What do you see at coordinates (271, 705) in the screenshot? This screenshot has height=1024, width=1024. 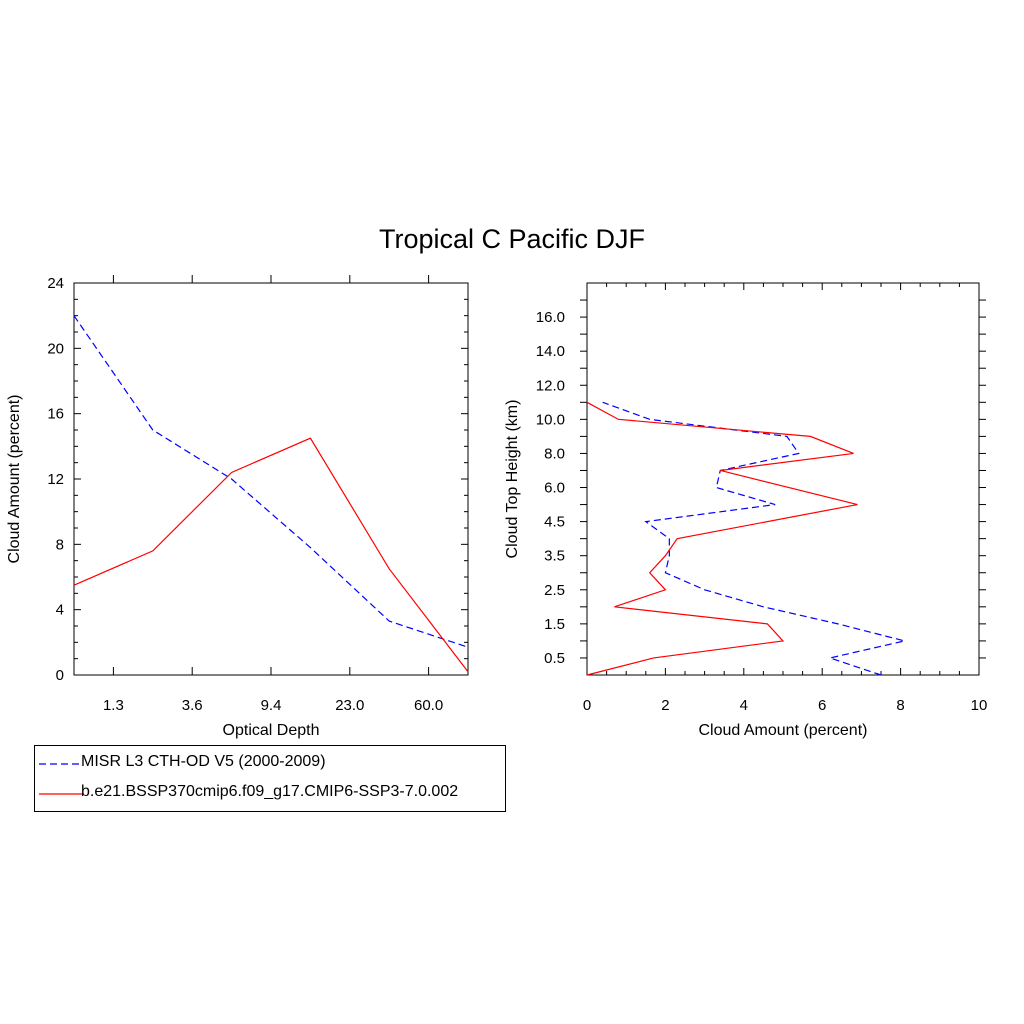 I see `left-x-tick-label: 9.4` at bounding box center [271, 705].